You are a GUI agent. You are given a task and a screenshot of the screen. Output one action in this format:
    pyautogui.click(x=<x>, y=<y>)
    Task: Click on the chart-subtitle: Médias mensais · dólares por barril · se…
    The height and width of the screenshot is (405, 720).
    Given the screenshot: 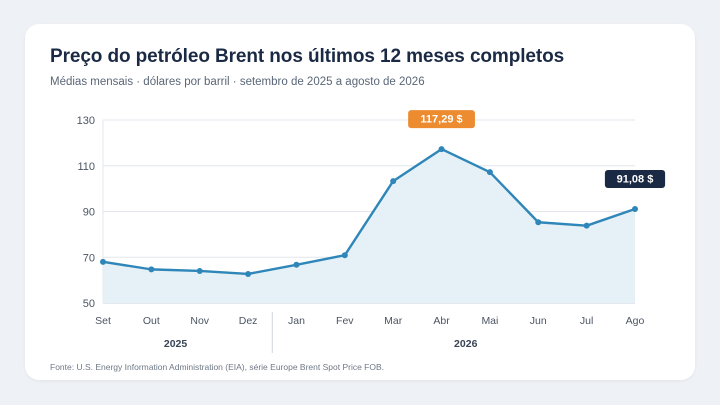 What is the action you would take?
    pyautogui.click(x=237, y=82)
    